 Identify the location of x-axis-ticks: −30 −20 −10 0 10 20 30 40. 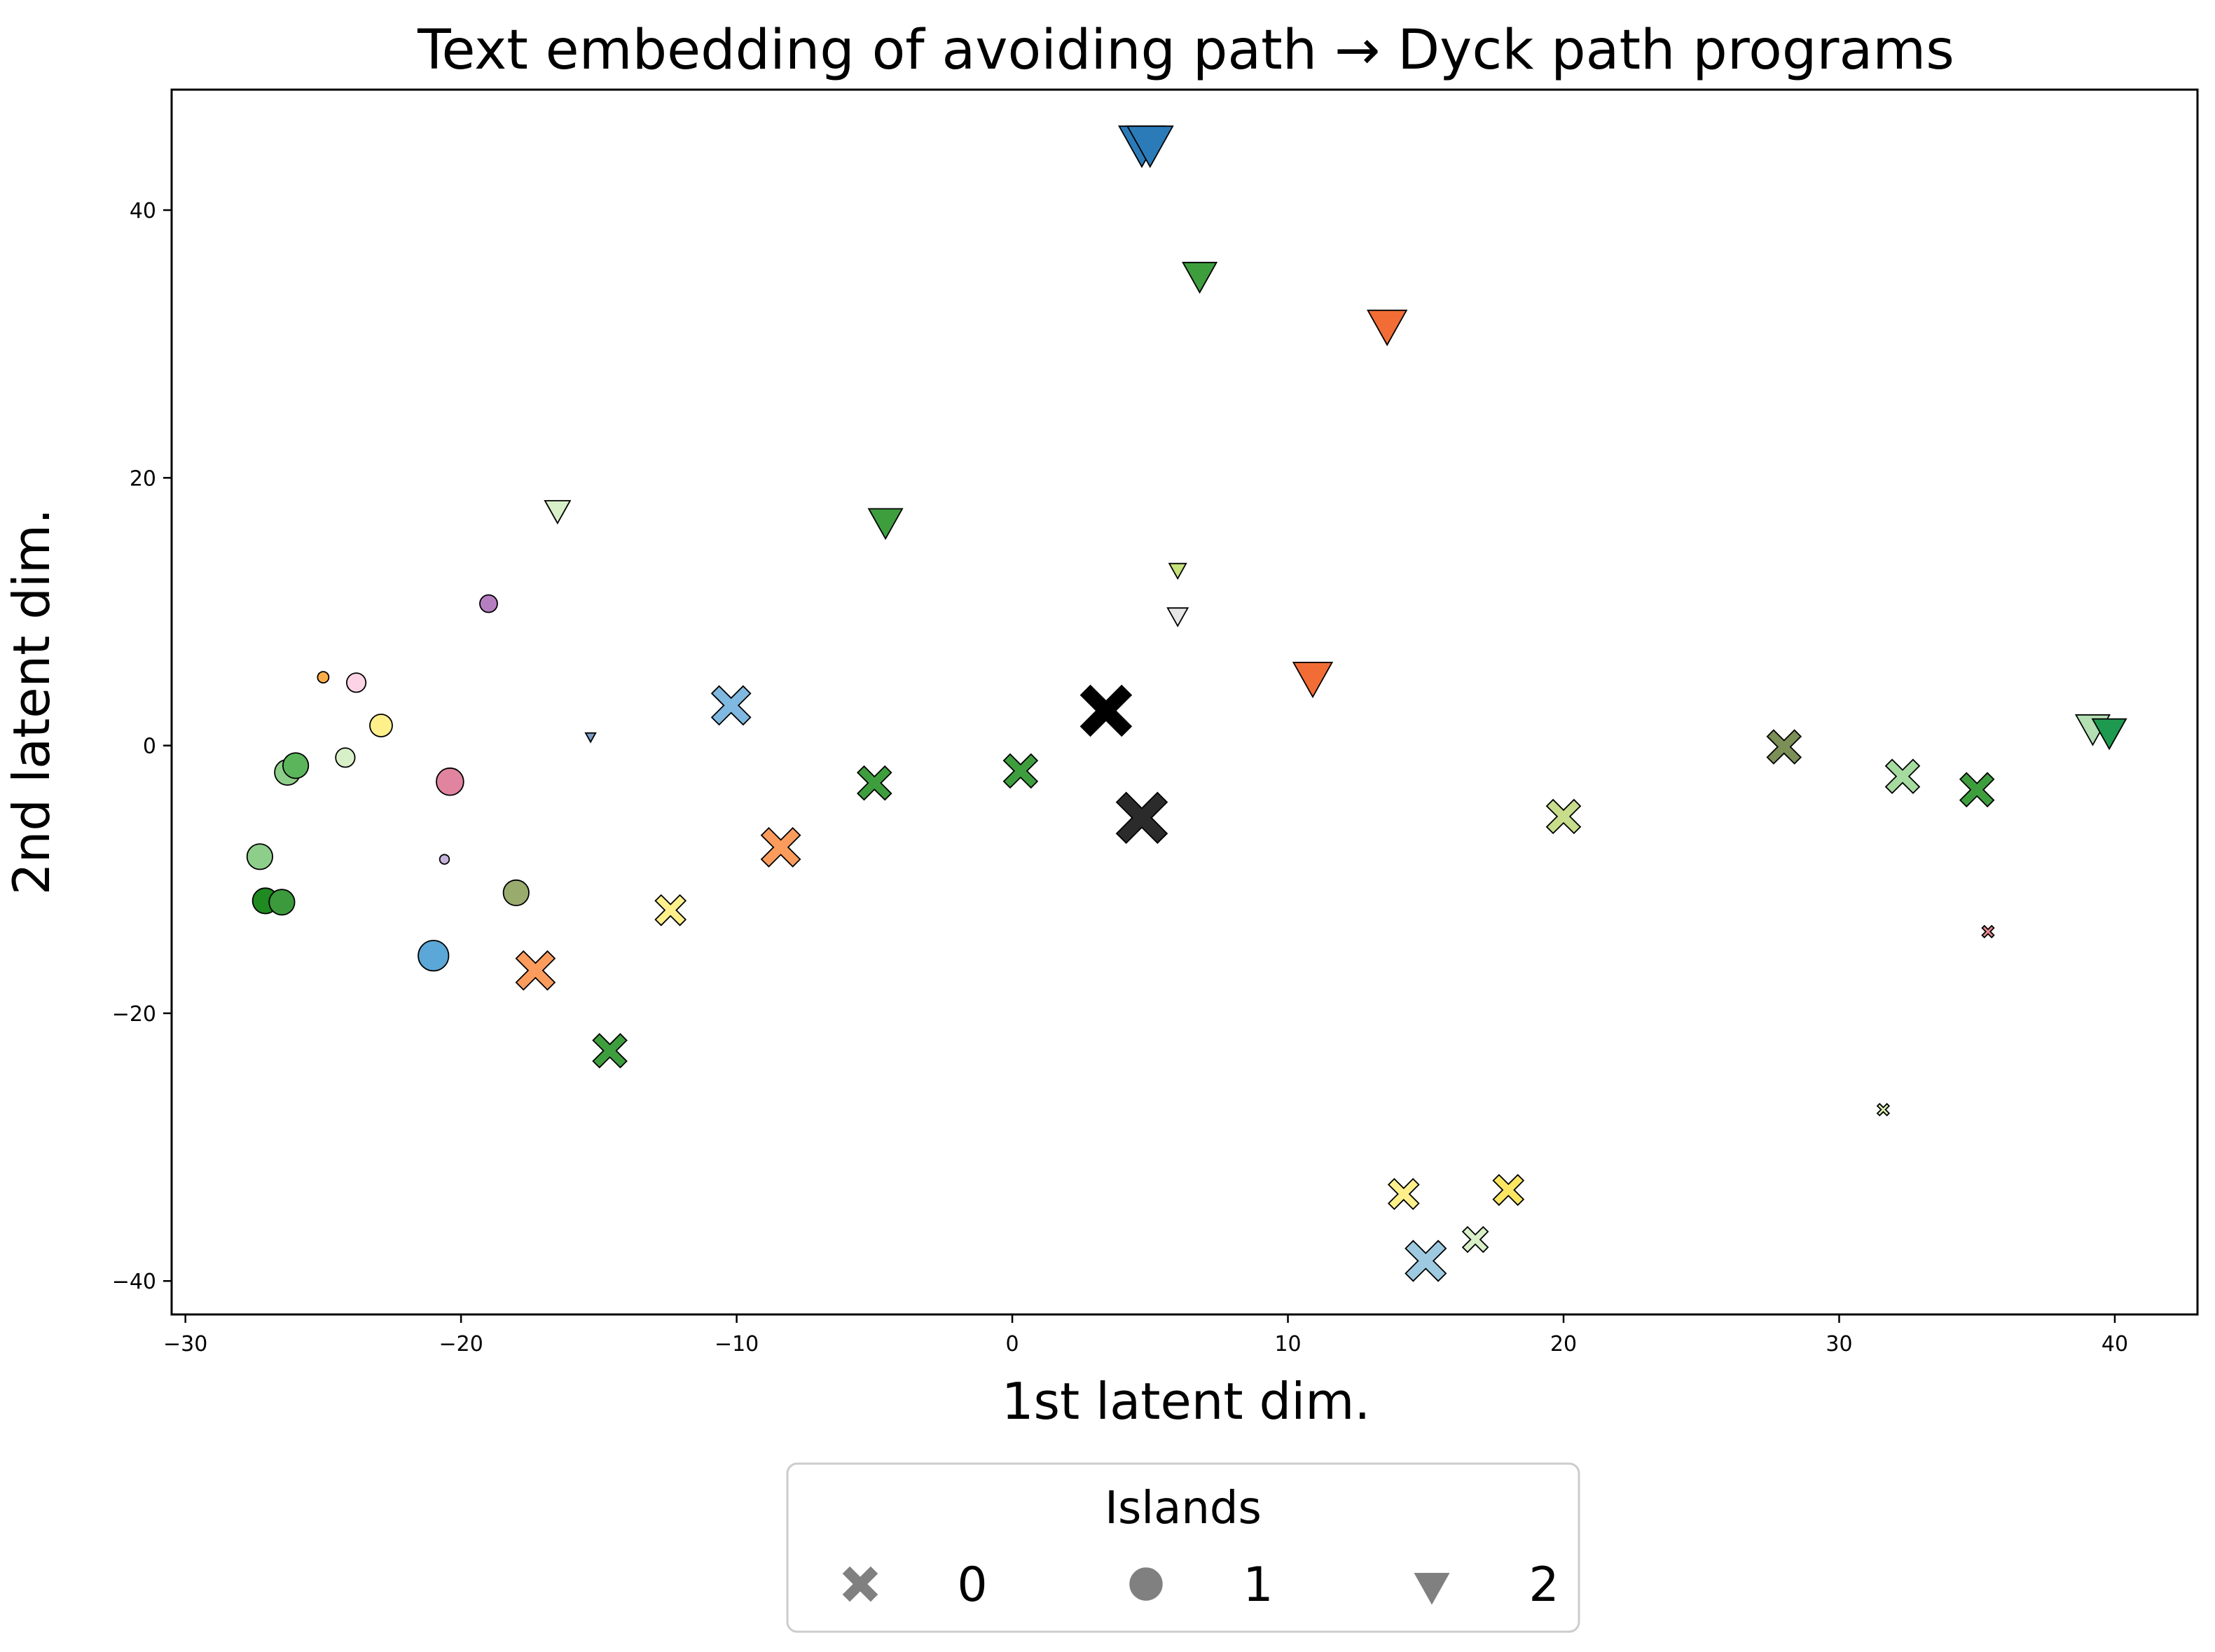
(1145, 1335).